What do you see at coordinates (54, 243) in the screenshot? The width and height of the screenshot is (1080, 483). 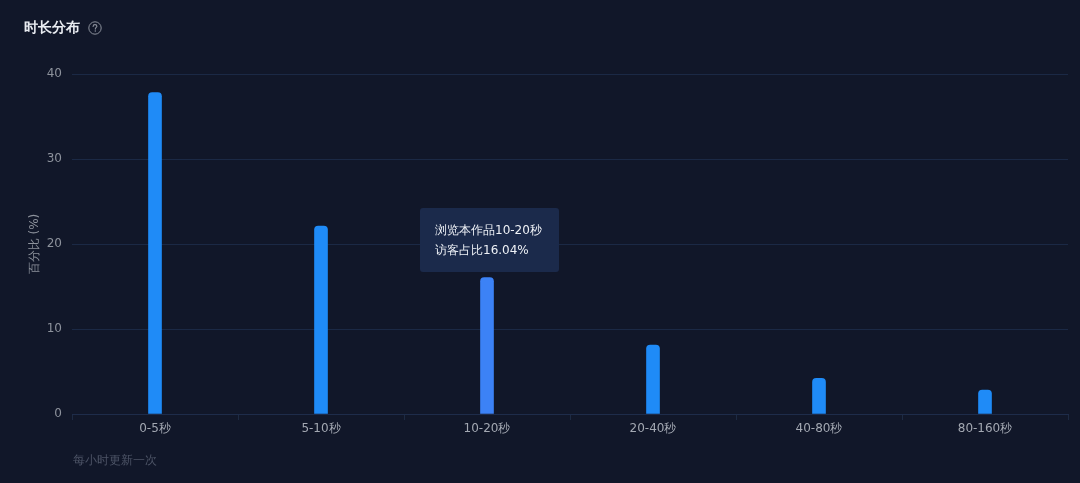 I see `y-tick-label: 20` at bounding box center [54, 243].